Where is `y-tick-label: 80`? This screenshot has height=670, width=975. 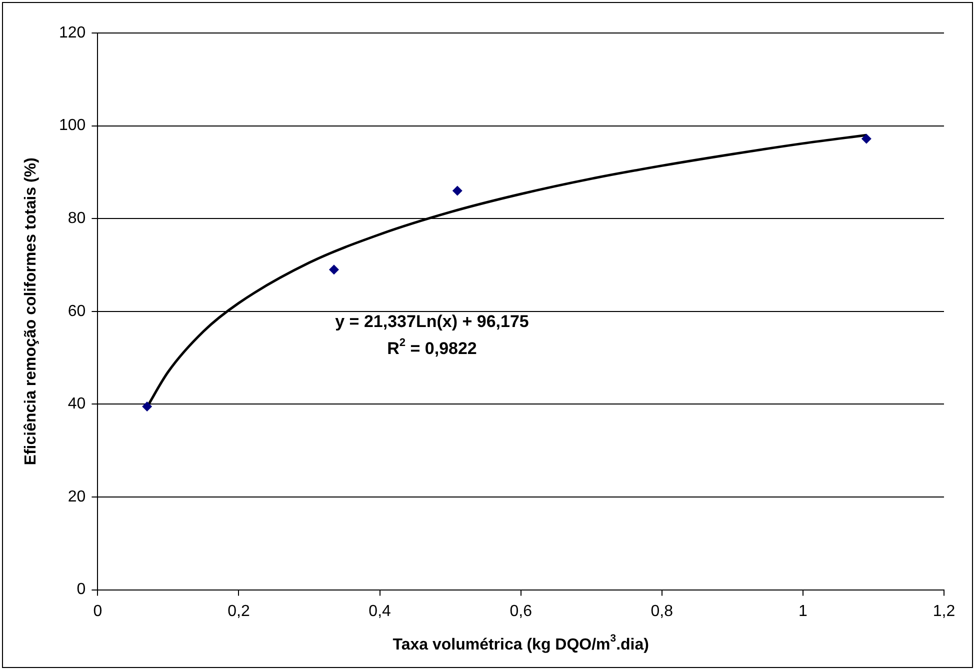 y-tick-label: 80 is located at coordinates (77, 219).